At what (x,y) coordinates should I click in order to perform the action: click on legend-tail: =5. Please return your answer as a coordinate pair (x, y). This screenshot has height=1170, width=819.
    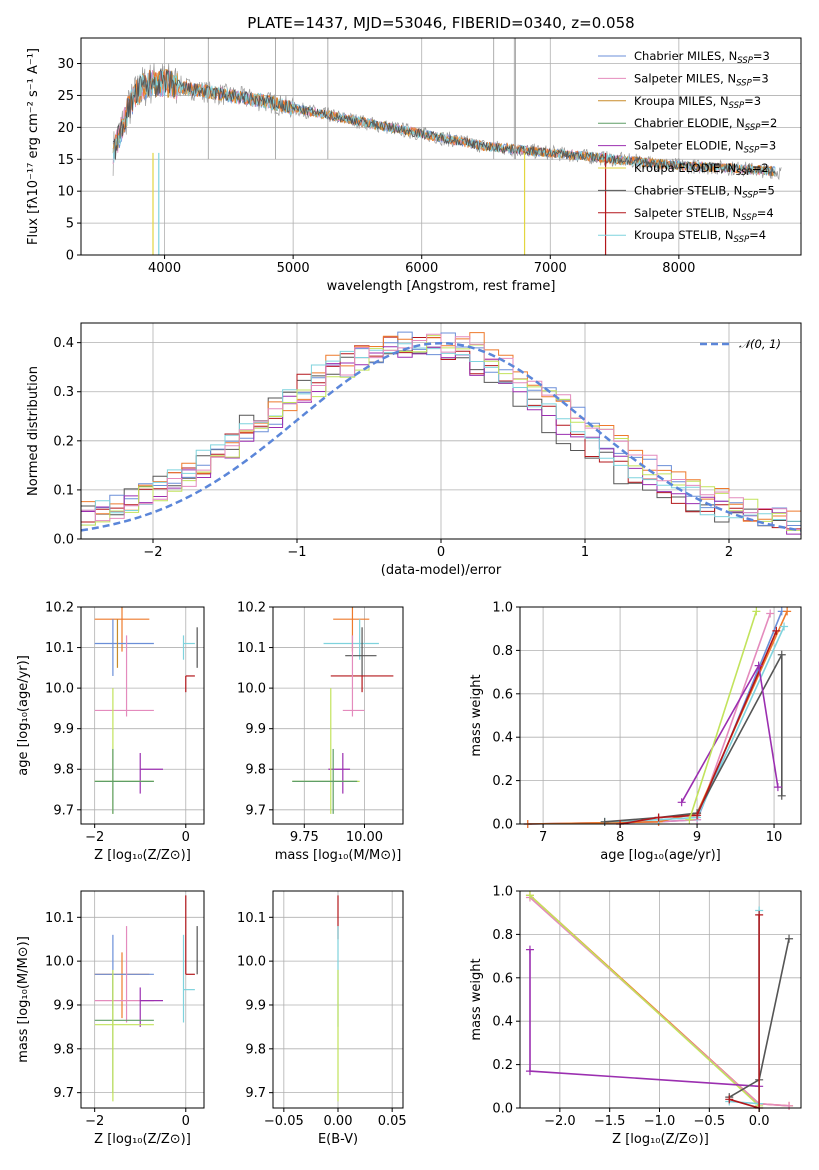
    Looking at the image, I should click on (766, 190).